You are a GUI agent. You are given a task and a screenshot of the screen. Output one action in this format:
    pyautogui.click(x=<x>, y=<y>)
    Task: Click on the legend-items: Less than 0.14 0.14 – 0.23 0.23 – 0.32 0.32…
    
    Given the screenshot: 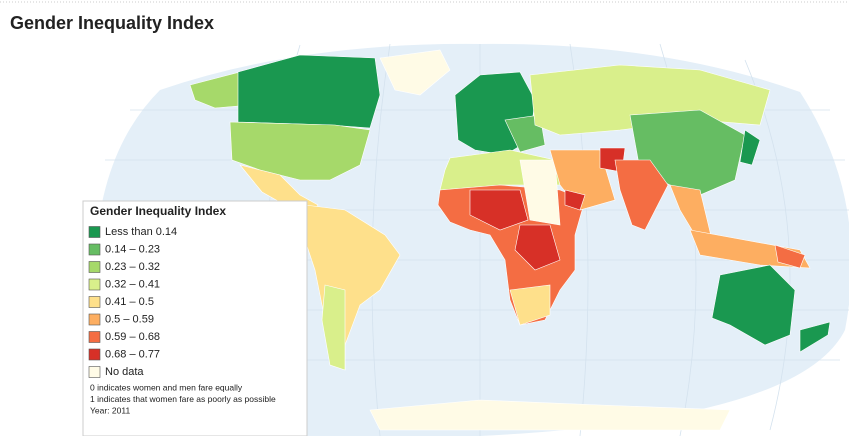 What is the action you would take?
    pyautogui.click(x=132, y=302)
    